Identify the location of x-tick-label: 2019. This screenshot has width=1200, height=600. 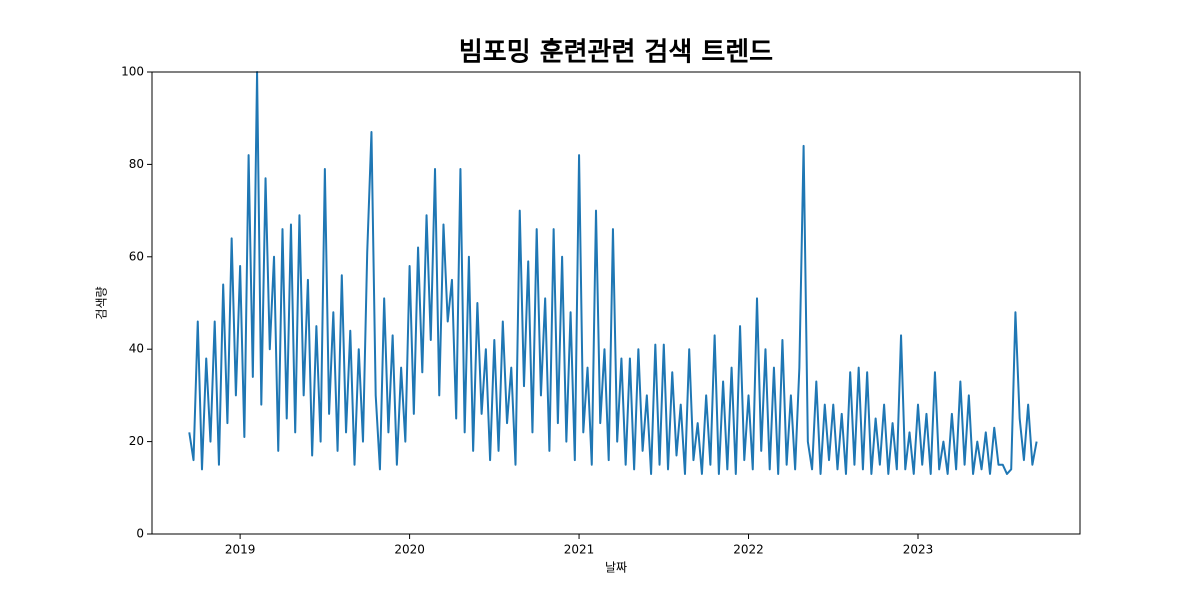
(240, 550).